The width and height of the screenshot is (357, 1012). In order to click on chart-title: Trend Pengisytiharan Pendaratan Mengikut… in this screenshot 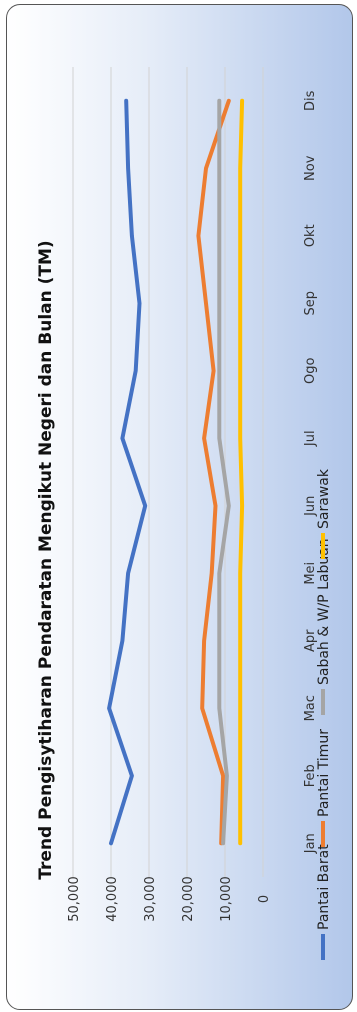, I will do `click(46, 559)`.